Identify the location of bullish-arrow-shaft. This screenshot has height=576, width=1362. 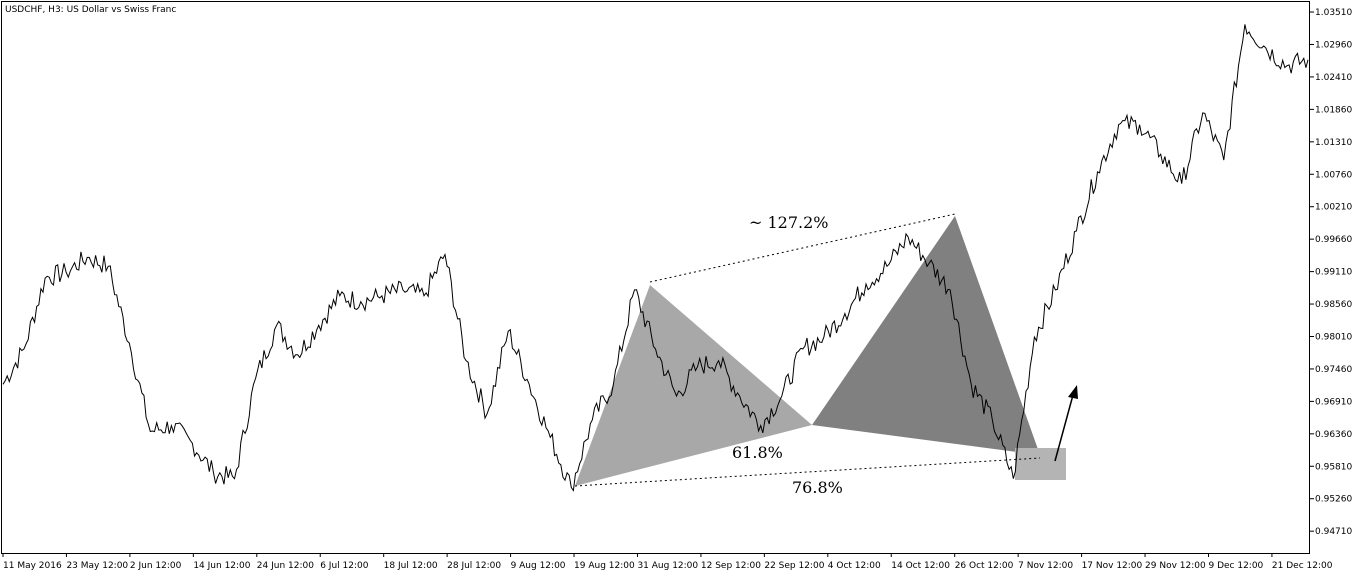
(1064, 428).